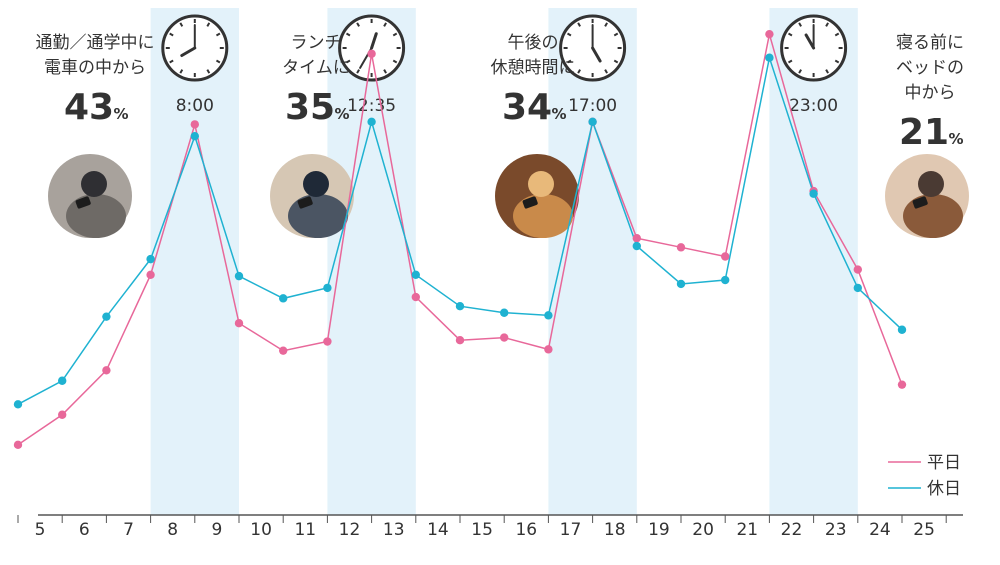 The height and width of the screenshot is (565, 1000). What do you see at coordinates (747, 530) in the screenshot?
I see `x-tick-label: 21` at bounding box center [747, 530].